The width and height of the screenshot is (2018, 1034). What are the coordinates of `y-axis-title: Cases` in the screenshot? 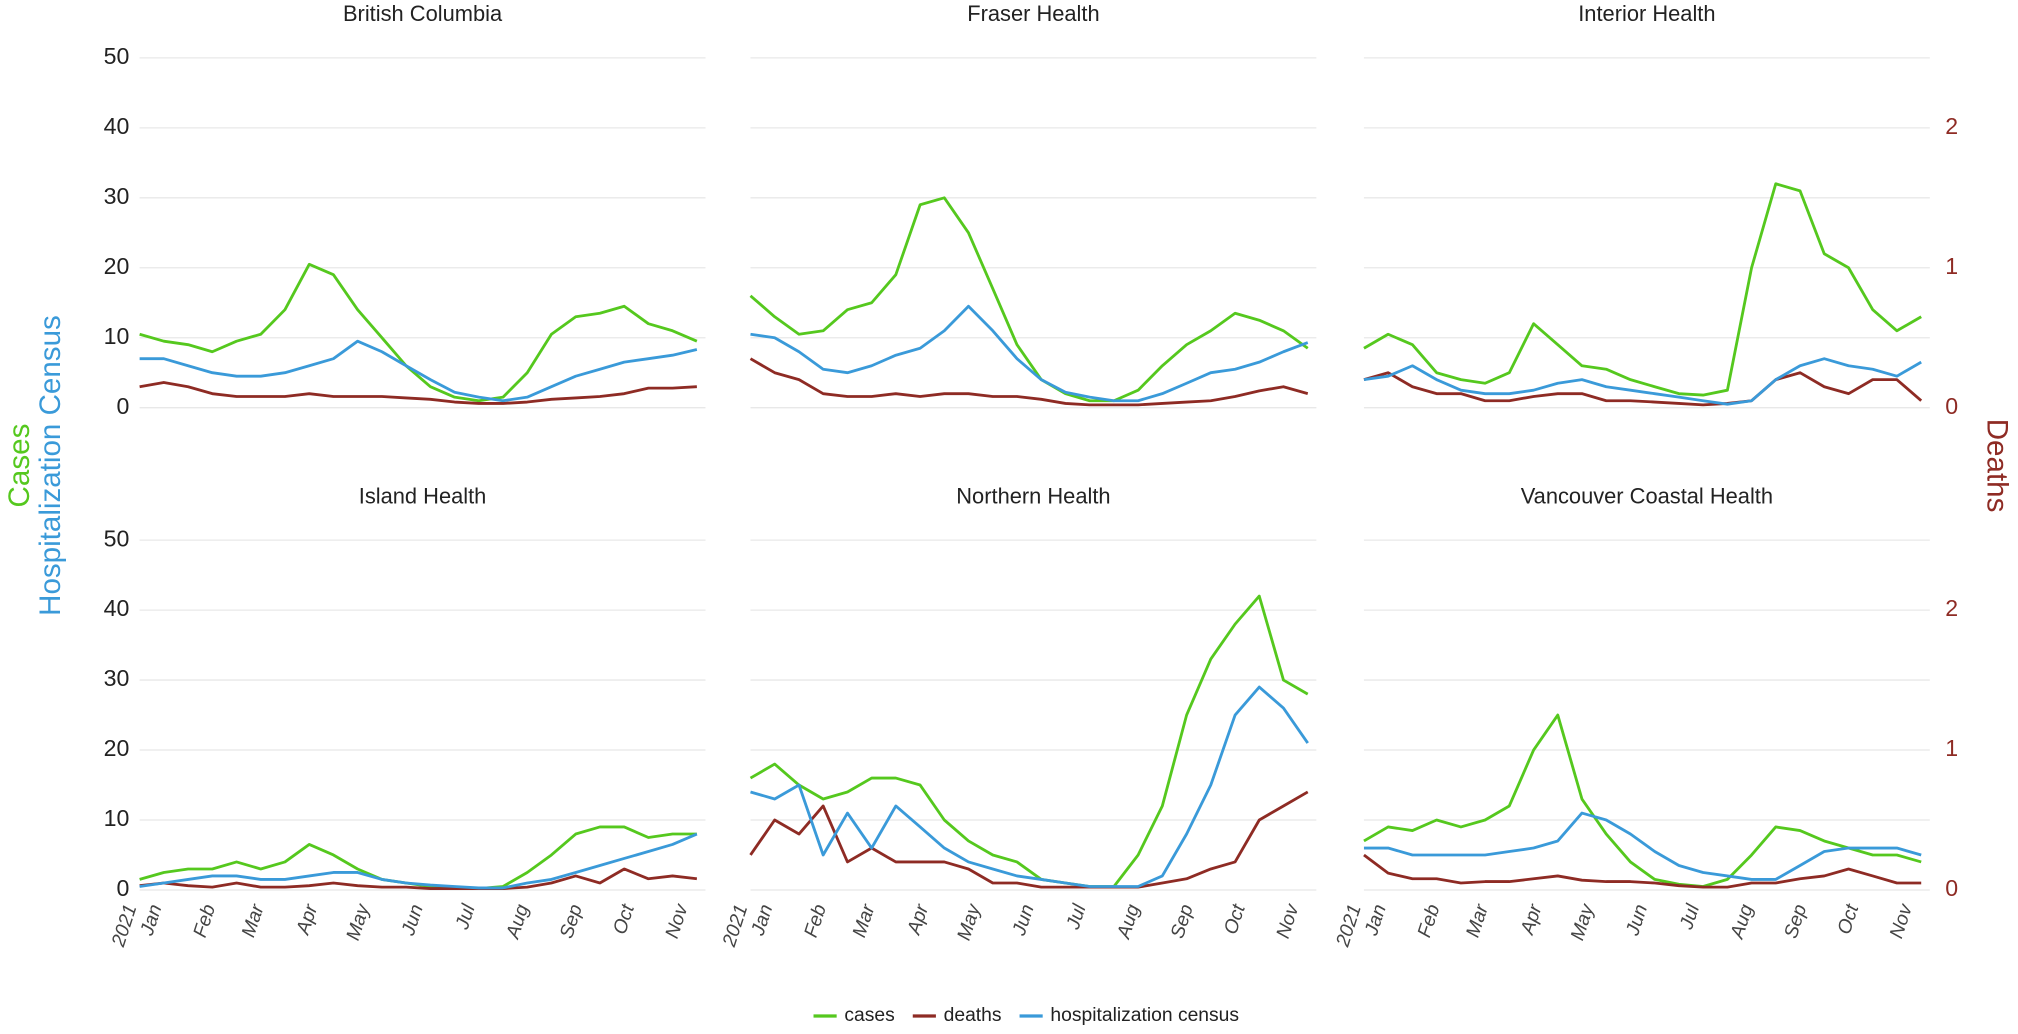 It's located at (19, 466).